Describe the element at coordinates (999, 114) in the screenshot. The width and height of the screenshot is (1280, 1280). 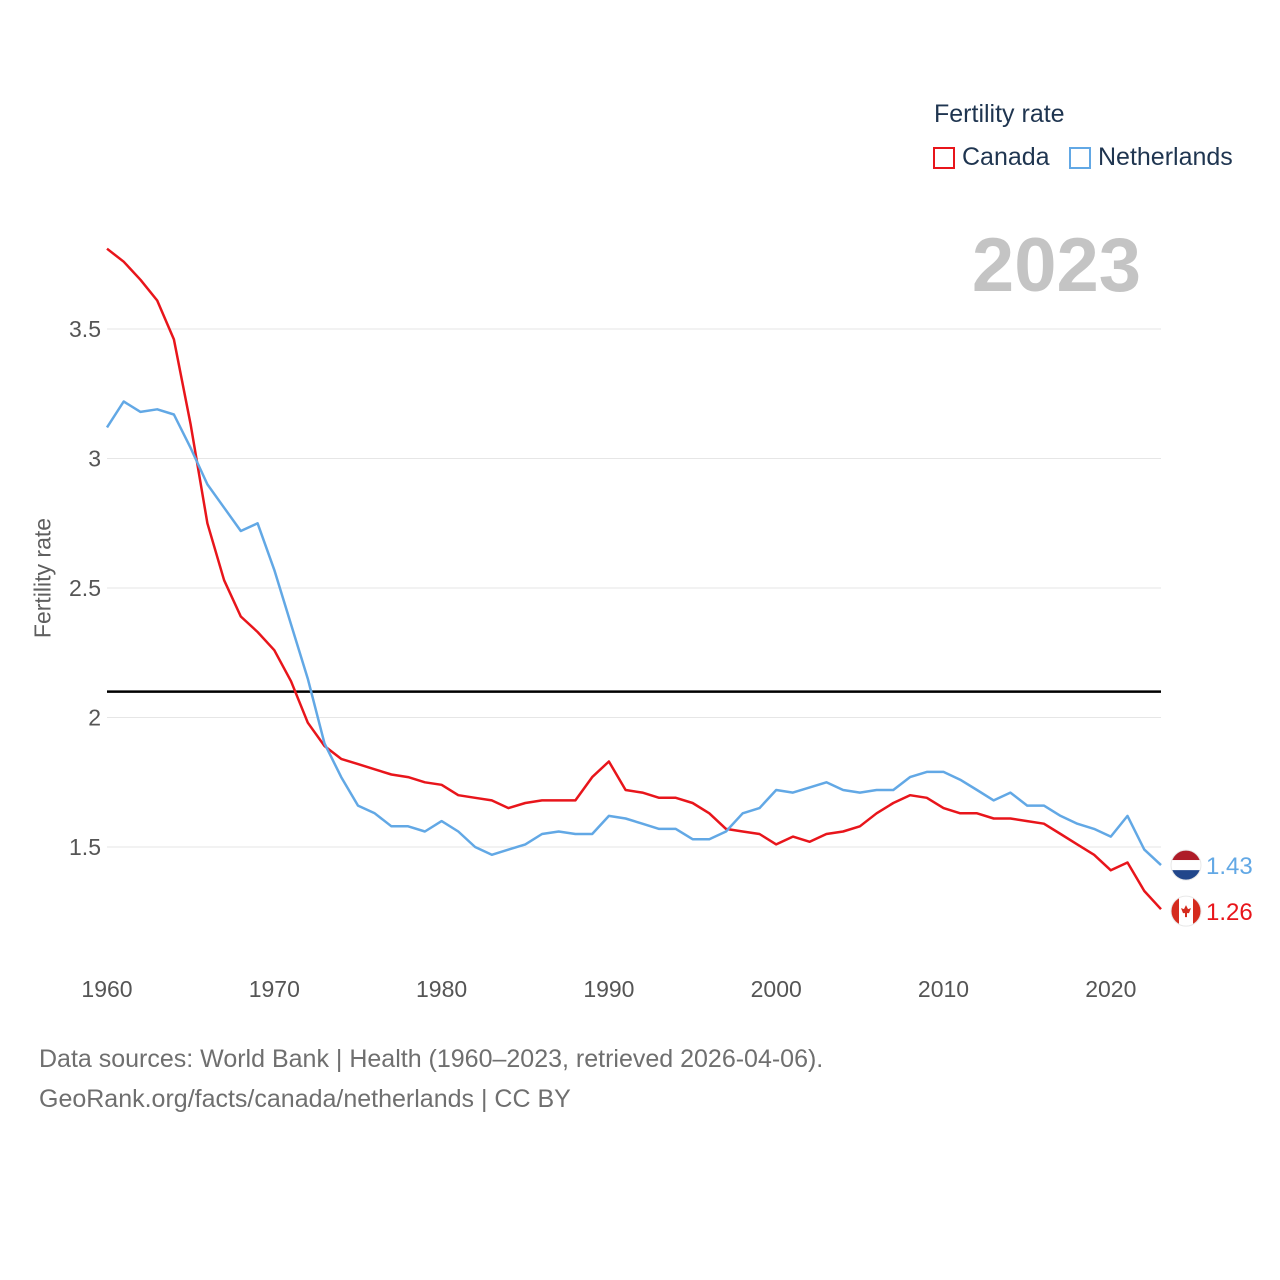
I see `legend-title: Fertility rate` at that location.